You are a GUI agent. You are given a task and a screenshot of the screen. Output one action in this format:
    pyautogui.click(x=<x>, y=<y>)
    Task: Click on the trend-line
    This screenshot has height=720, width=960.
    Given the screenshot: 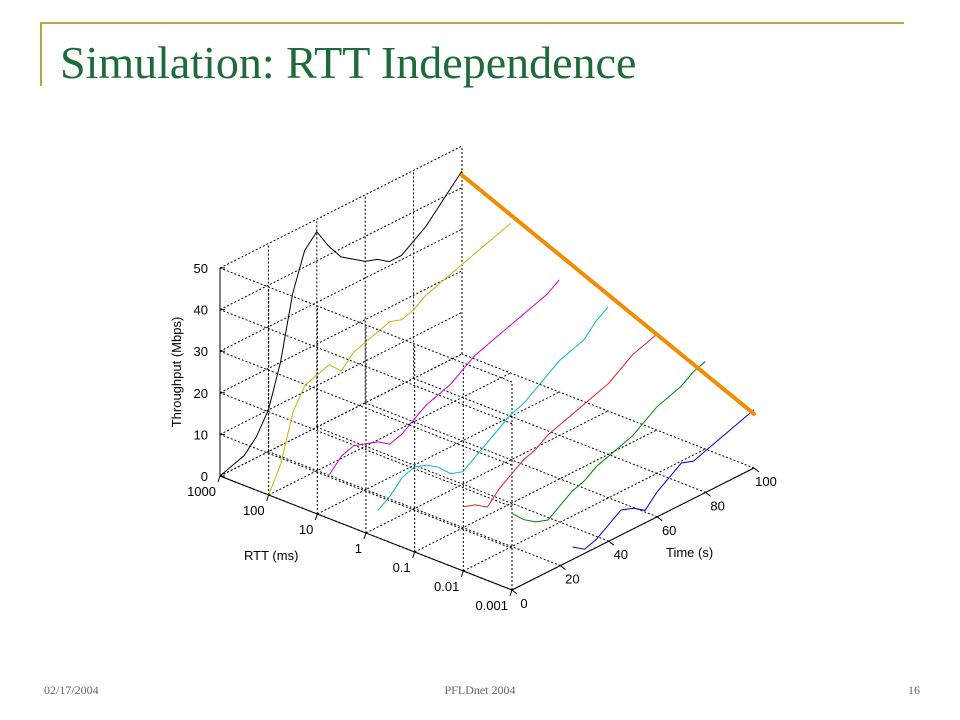 What is the action you would take?
    pyautogui.click(x=608, y=294)
    